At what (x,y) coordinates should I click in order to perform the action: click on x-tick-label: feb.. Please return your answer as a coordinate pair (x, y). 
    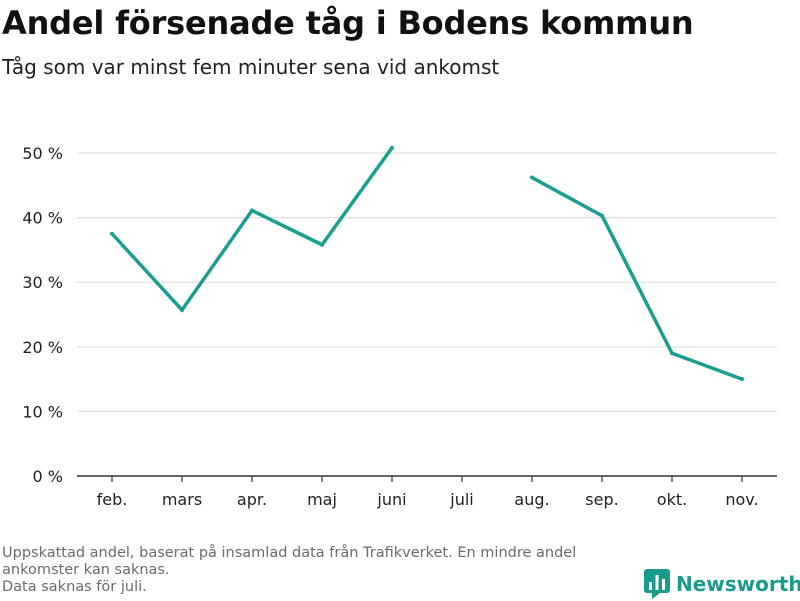
    Looking at the image, I should click on (112, 499).